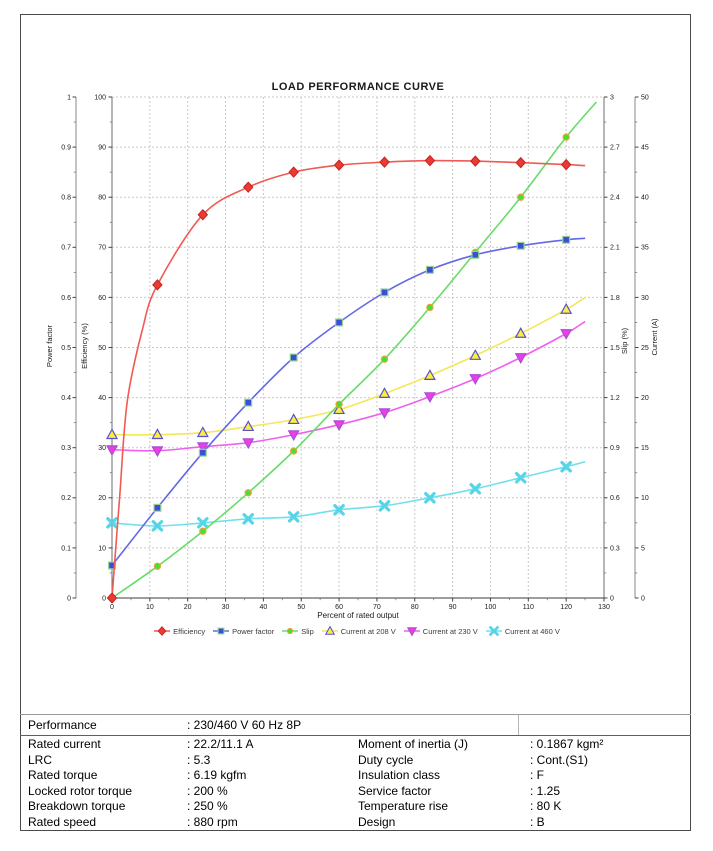 Image resolution: width=713 pixels, height=851 pixels. Describe the element at coordinates (355, 714) in the screenshot. I see `table-rule-top` at that location.